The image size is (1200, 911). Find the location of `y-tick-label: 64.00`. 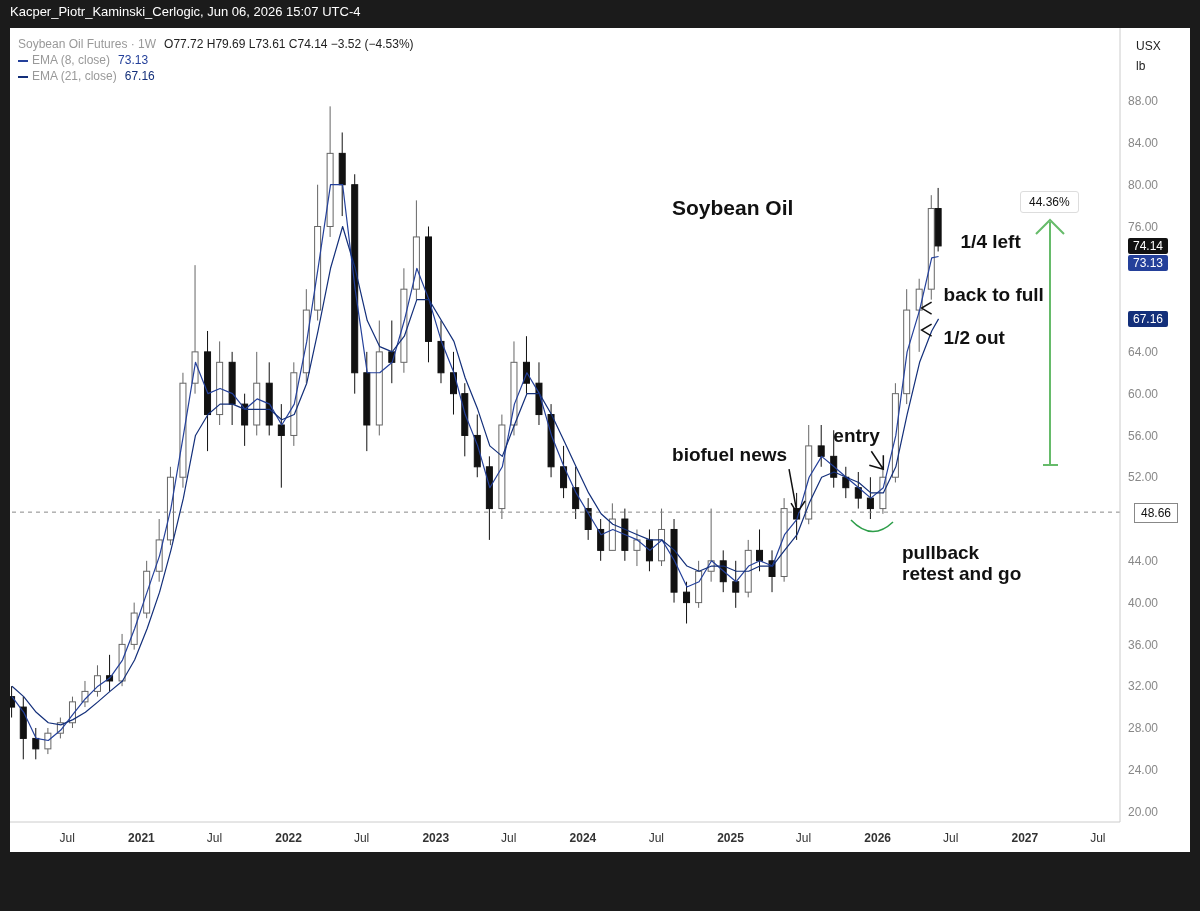

y-tick-label: 64.00 is located at coordinates (1143, 352).